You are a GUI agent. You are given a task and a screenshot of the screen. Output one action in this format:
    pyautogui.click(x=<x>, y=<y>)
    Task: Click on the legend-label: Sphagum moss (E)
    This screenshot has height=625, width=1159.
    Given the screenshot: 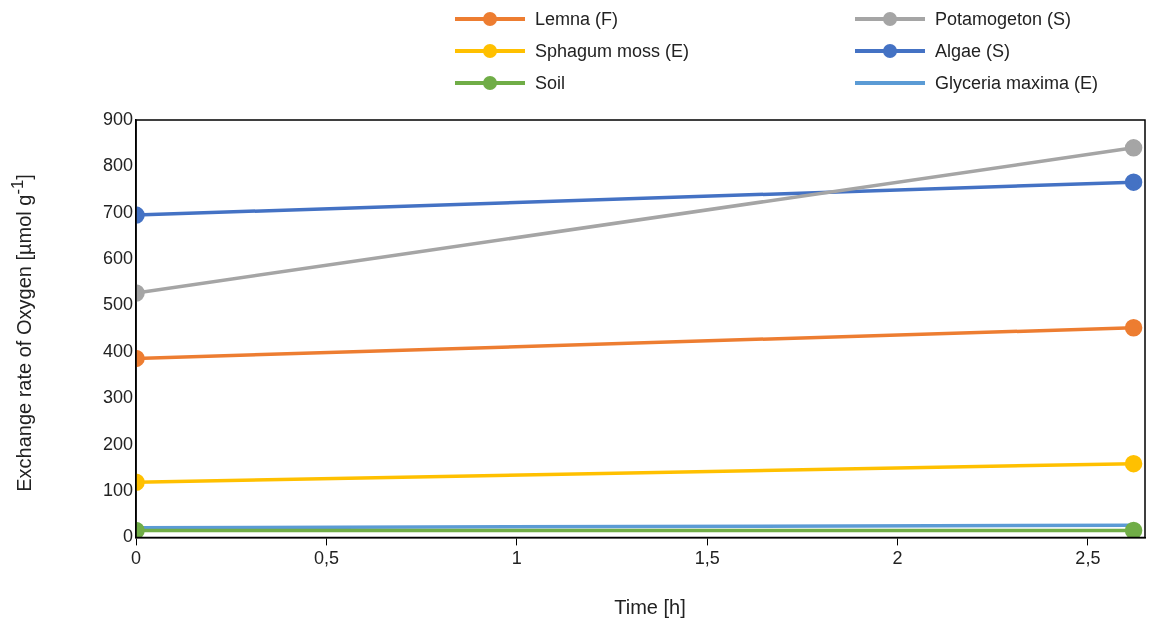 What is the action you would take?
    pyautogui.click(x=612, y=51)
    